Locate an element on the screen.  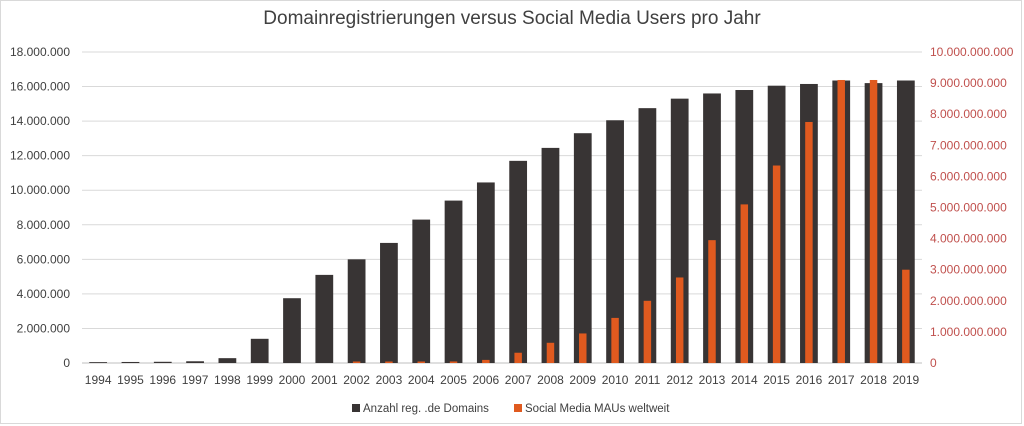
x-tick-label: 2009 is located at coordinates (582, 380).